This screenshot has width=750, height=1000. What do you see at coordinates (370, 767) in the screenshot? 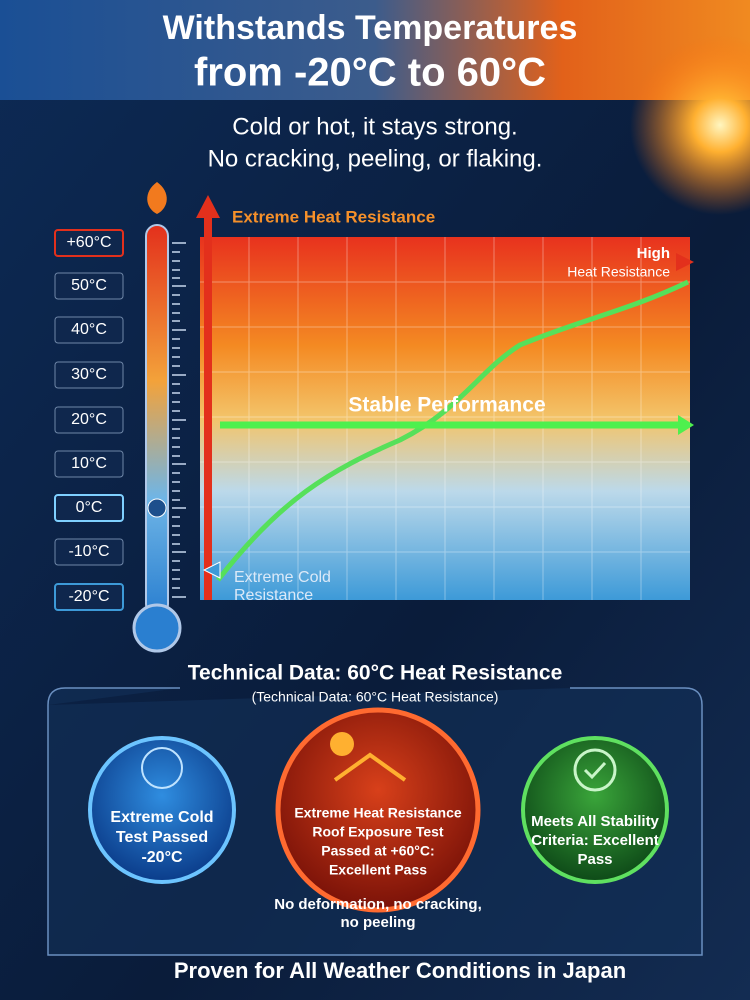
I see `roof-icon` at bounding box center [370, 767].